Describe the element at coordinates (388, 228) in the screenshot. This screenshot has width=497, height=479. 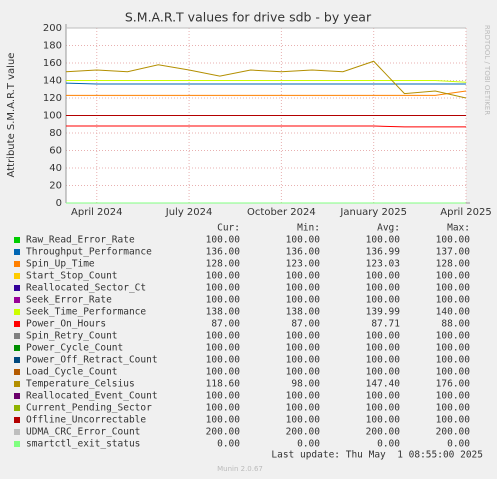
I see `legend-column-header: Avg:` at that location.